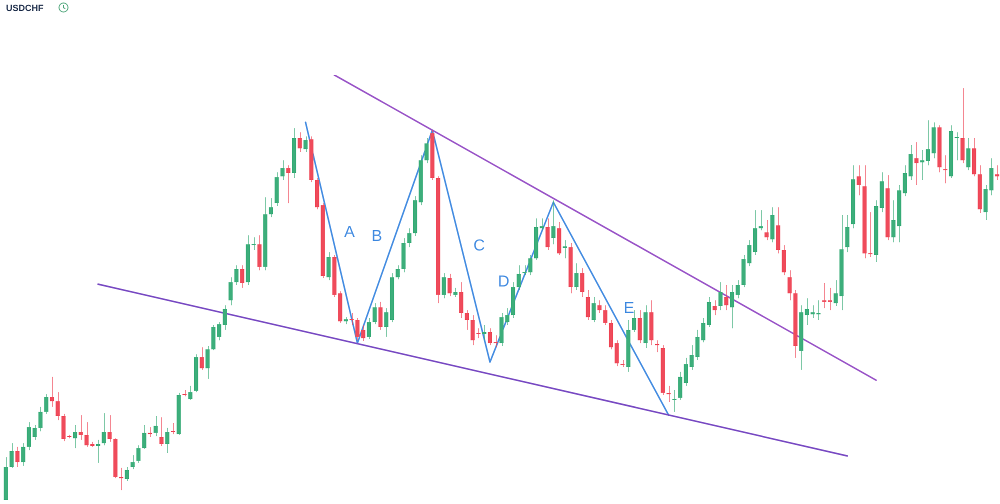  I want to click on annotation: C, so click(479, 246).